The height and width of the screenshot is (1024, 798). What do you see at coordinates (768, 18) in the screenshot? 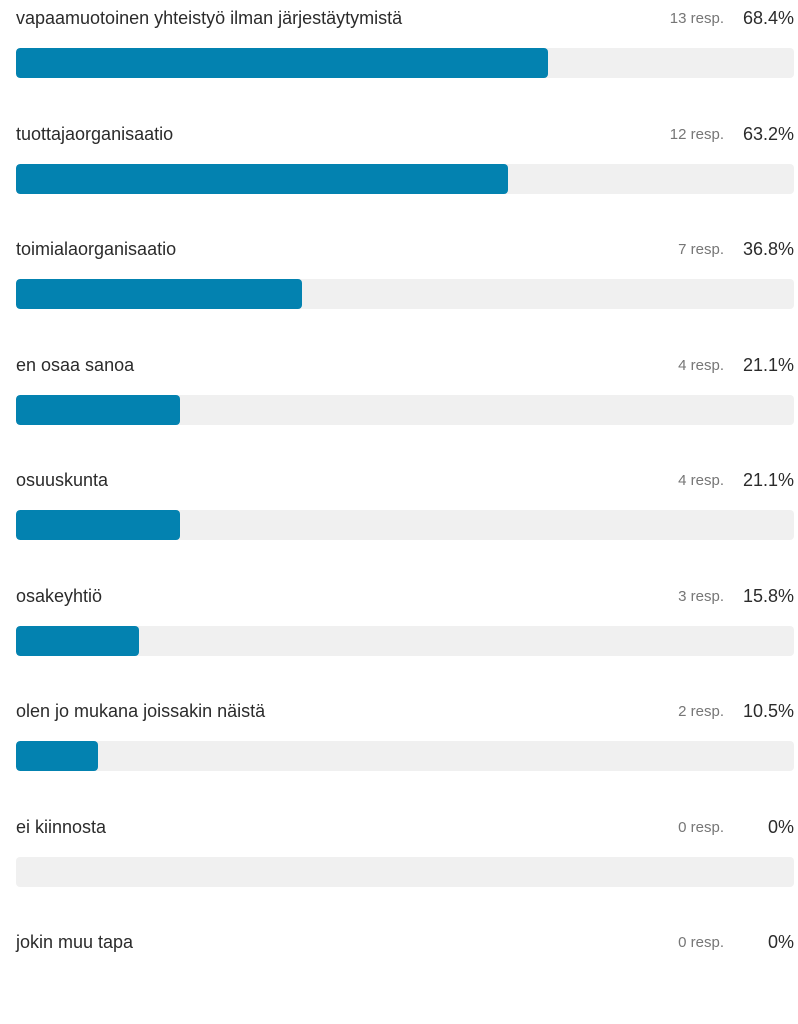
I see `percent-label: 68.4%` at bounding box center [768, 18].